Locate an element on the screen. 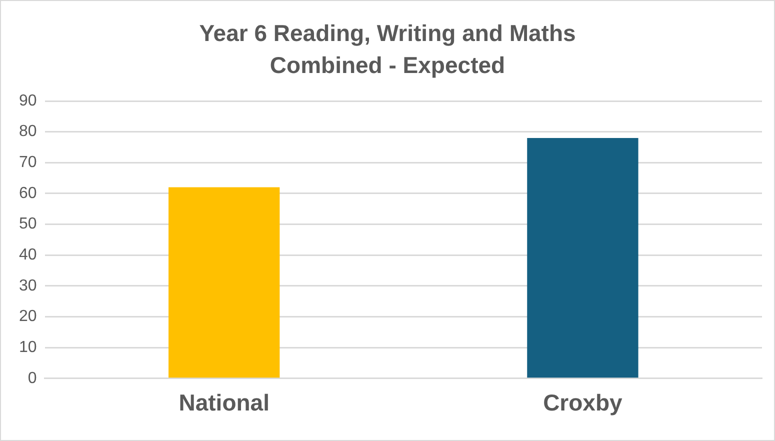  y-tick-label: 0 is located at coordinates (32, 378).